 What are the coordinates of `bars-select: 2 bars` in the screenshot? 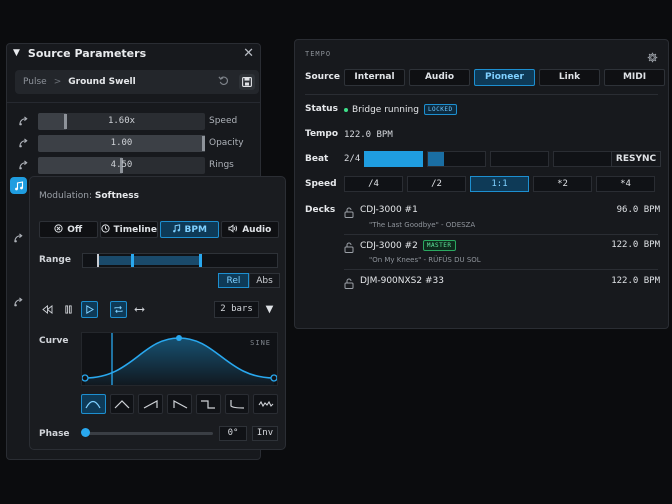 It's located at (236, 309).